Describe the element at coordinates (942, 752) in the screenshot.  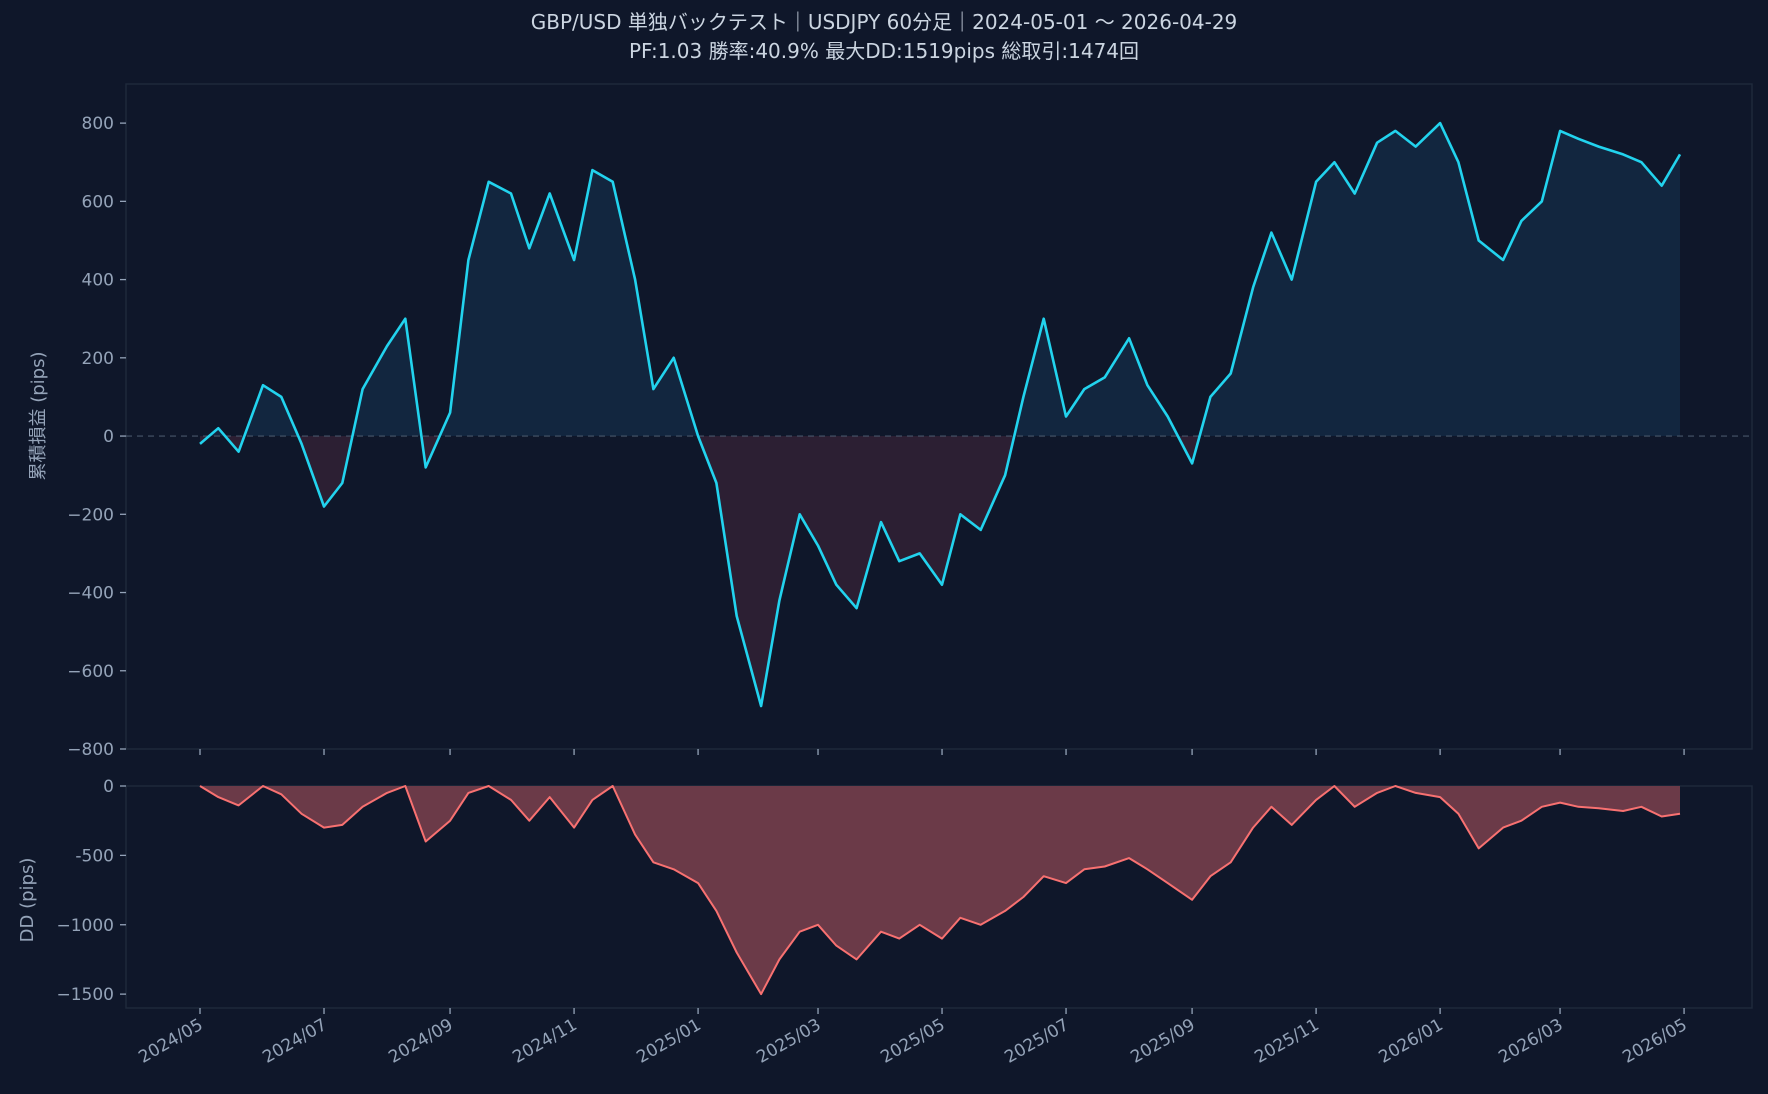
I see `equity-x-ticks` at that location.